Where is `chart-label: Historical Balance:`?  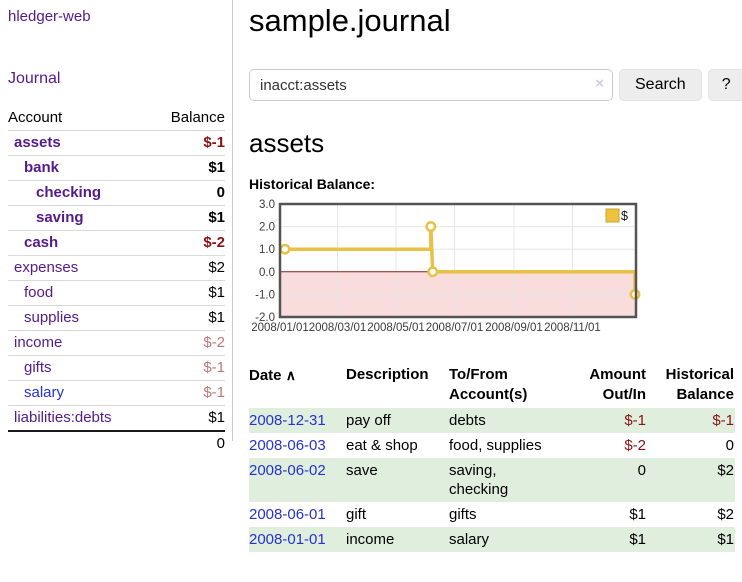 chart-label: Historical Balance: is located at coordinates (312, 184).